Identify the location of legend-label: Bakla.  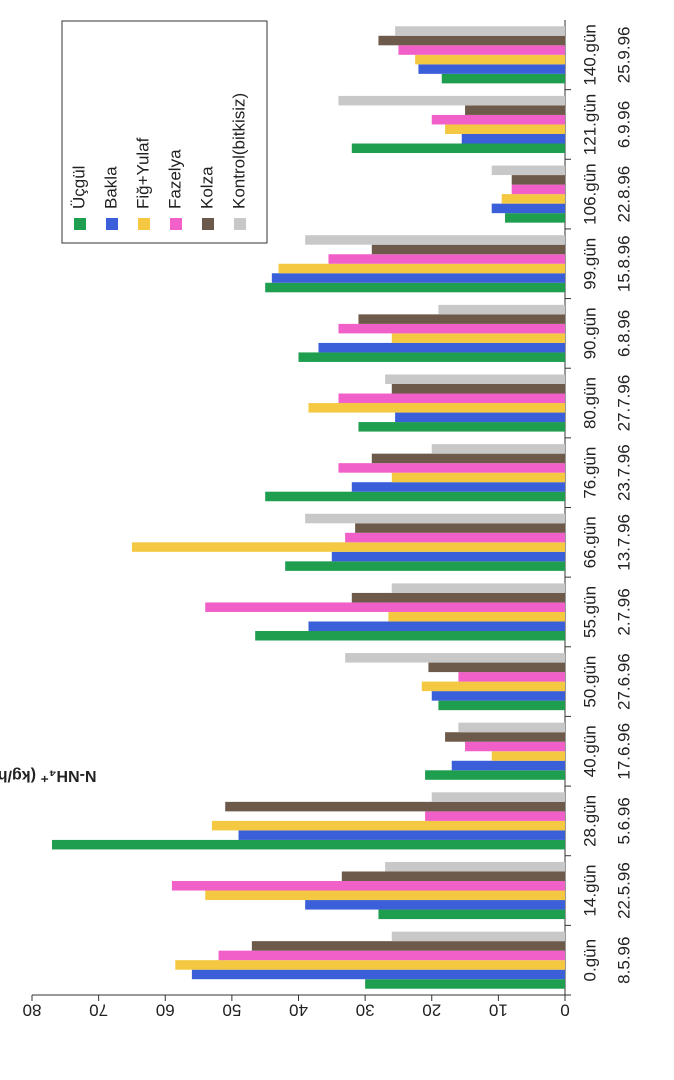
(110, 187).